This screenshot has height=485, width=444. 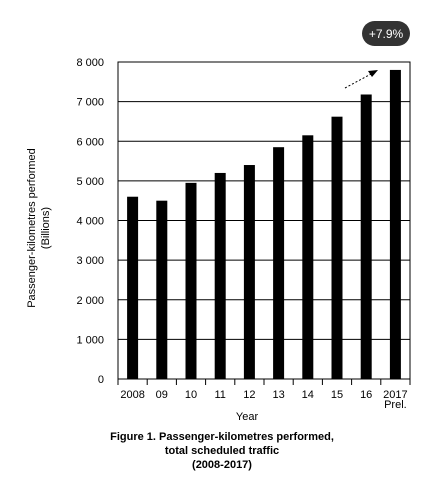 I want to click on x-tick-sublabel: Prel., so click(x=395, y=405).